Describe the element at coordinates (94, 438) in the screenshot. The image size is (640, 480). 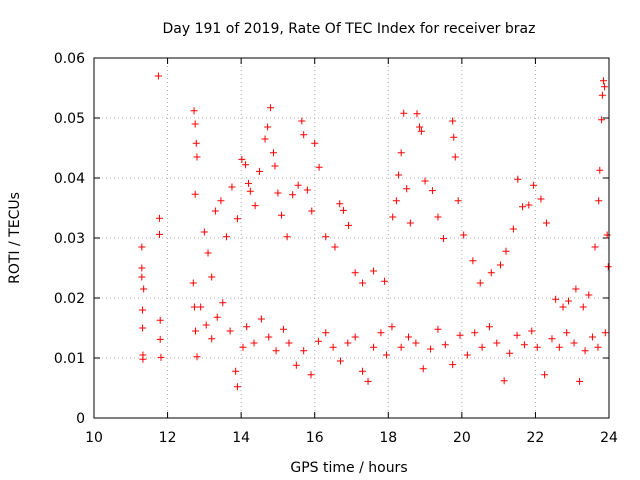
I see `x-tick-label: 10` at that location.